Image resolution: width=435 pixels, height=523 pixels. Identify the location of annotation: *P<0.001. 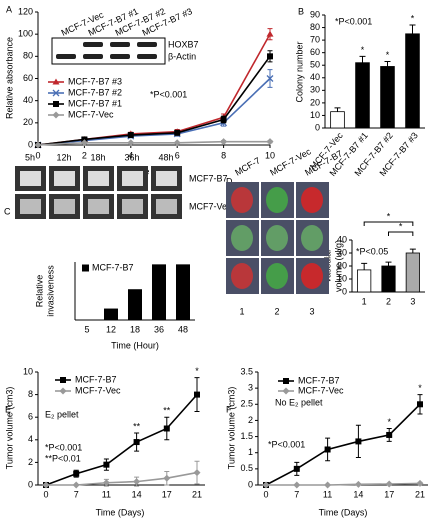
(63, 447).